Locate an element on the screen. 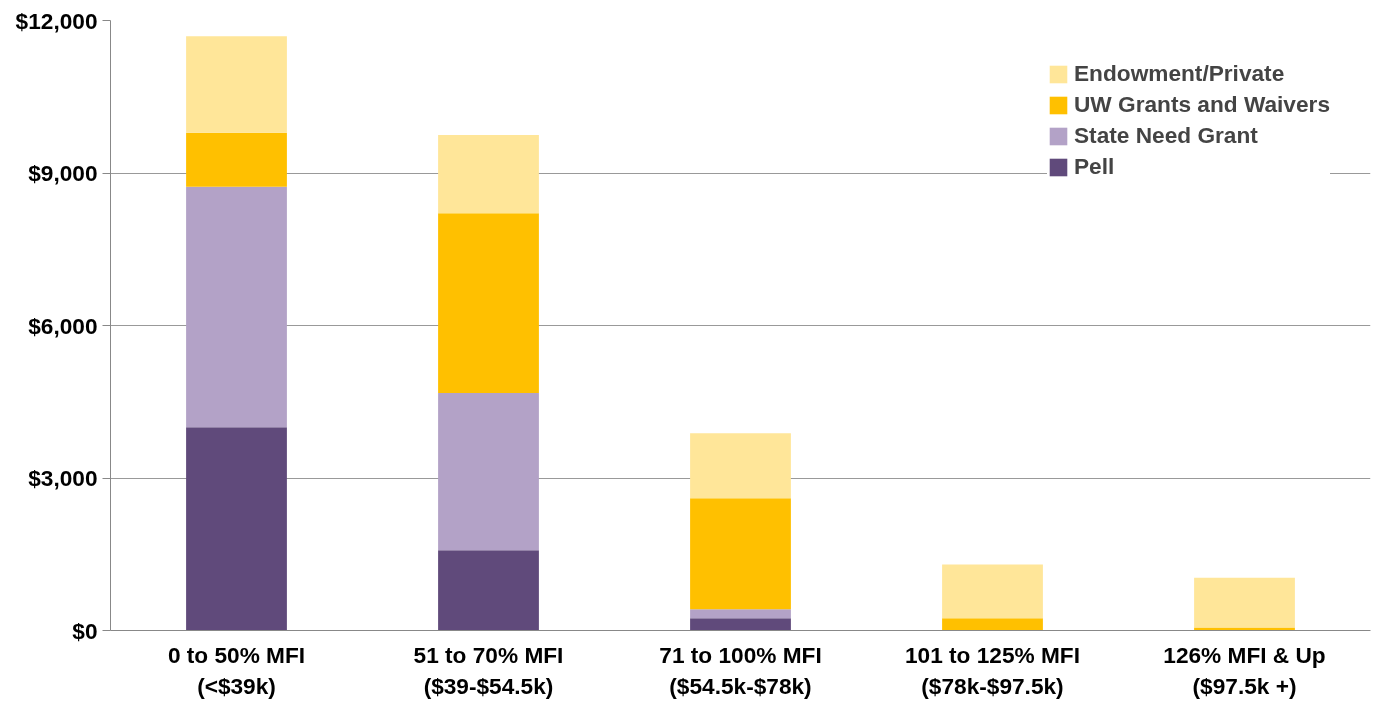 This screenshot has width=1393, height=727. legend-label: Pell is located at coordinates (1094, 166).